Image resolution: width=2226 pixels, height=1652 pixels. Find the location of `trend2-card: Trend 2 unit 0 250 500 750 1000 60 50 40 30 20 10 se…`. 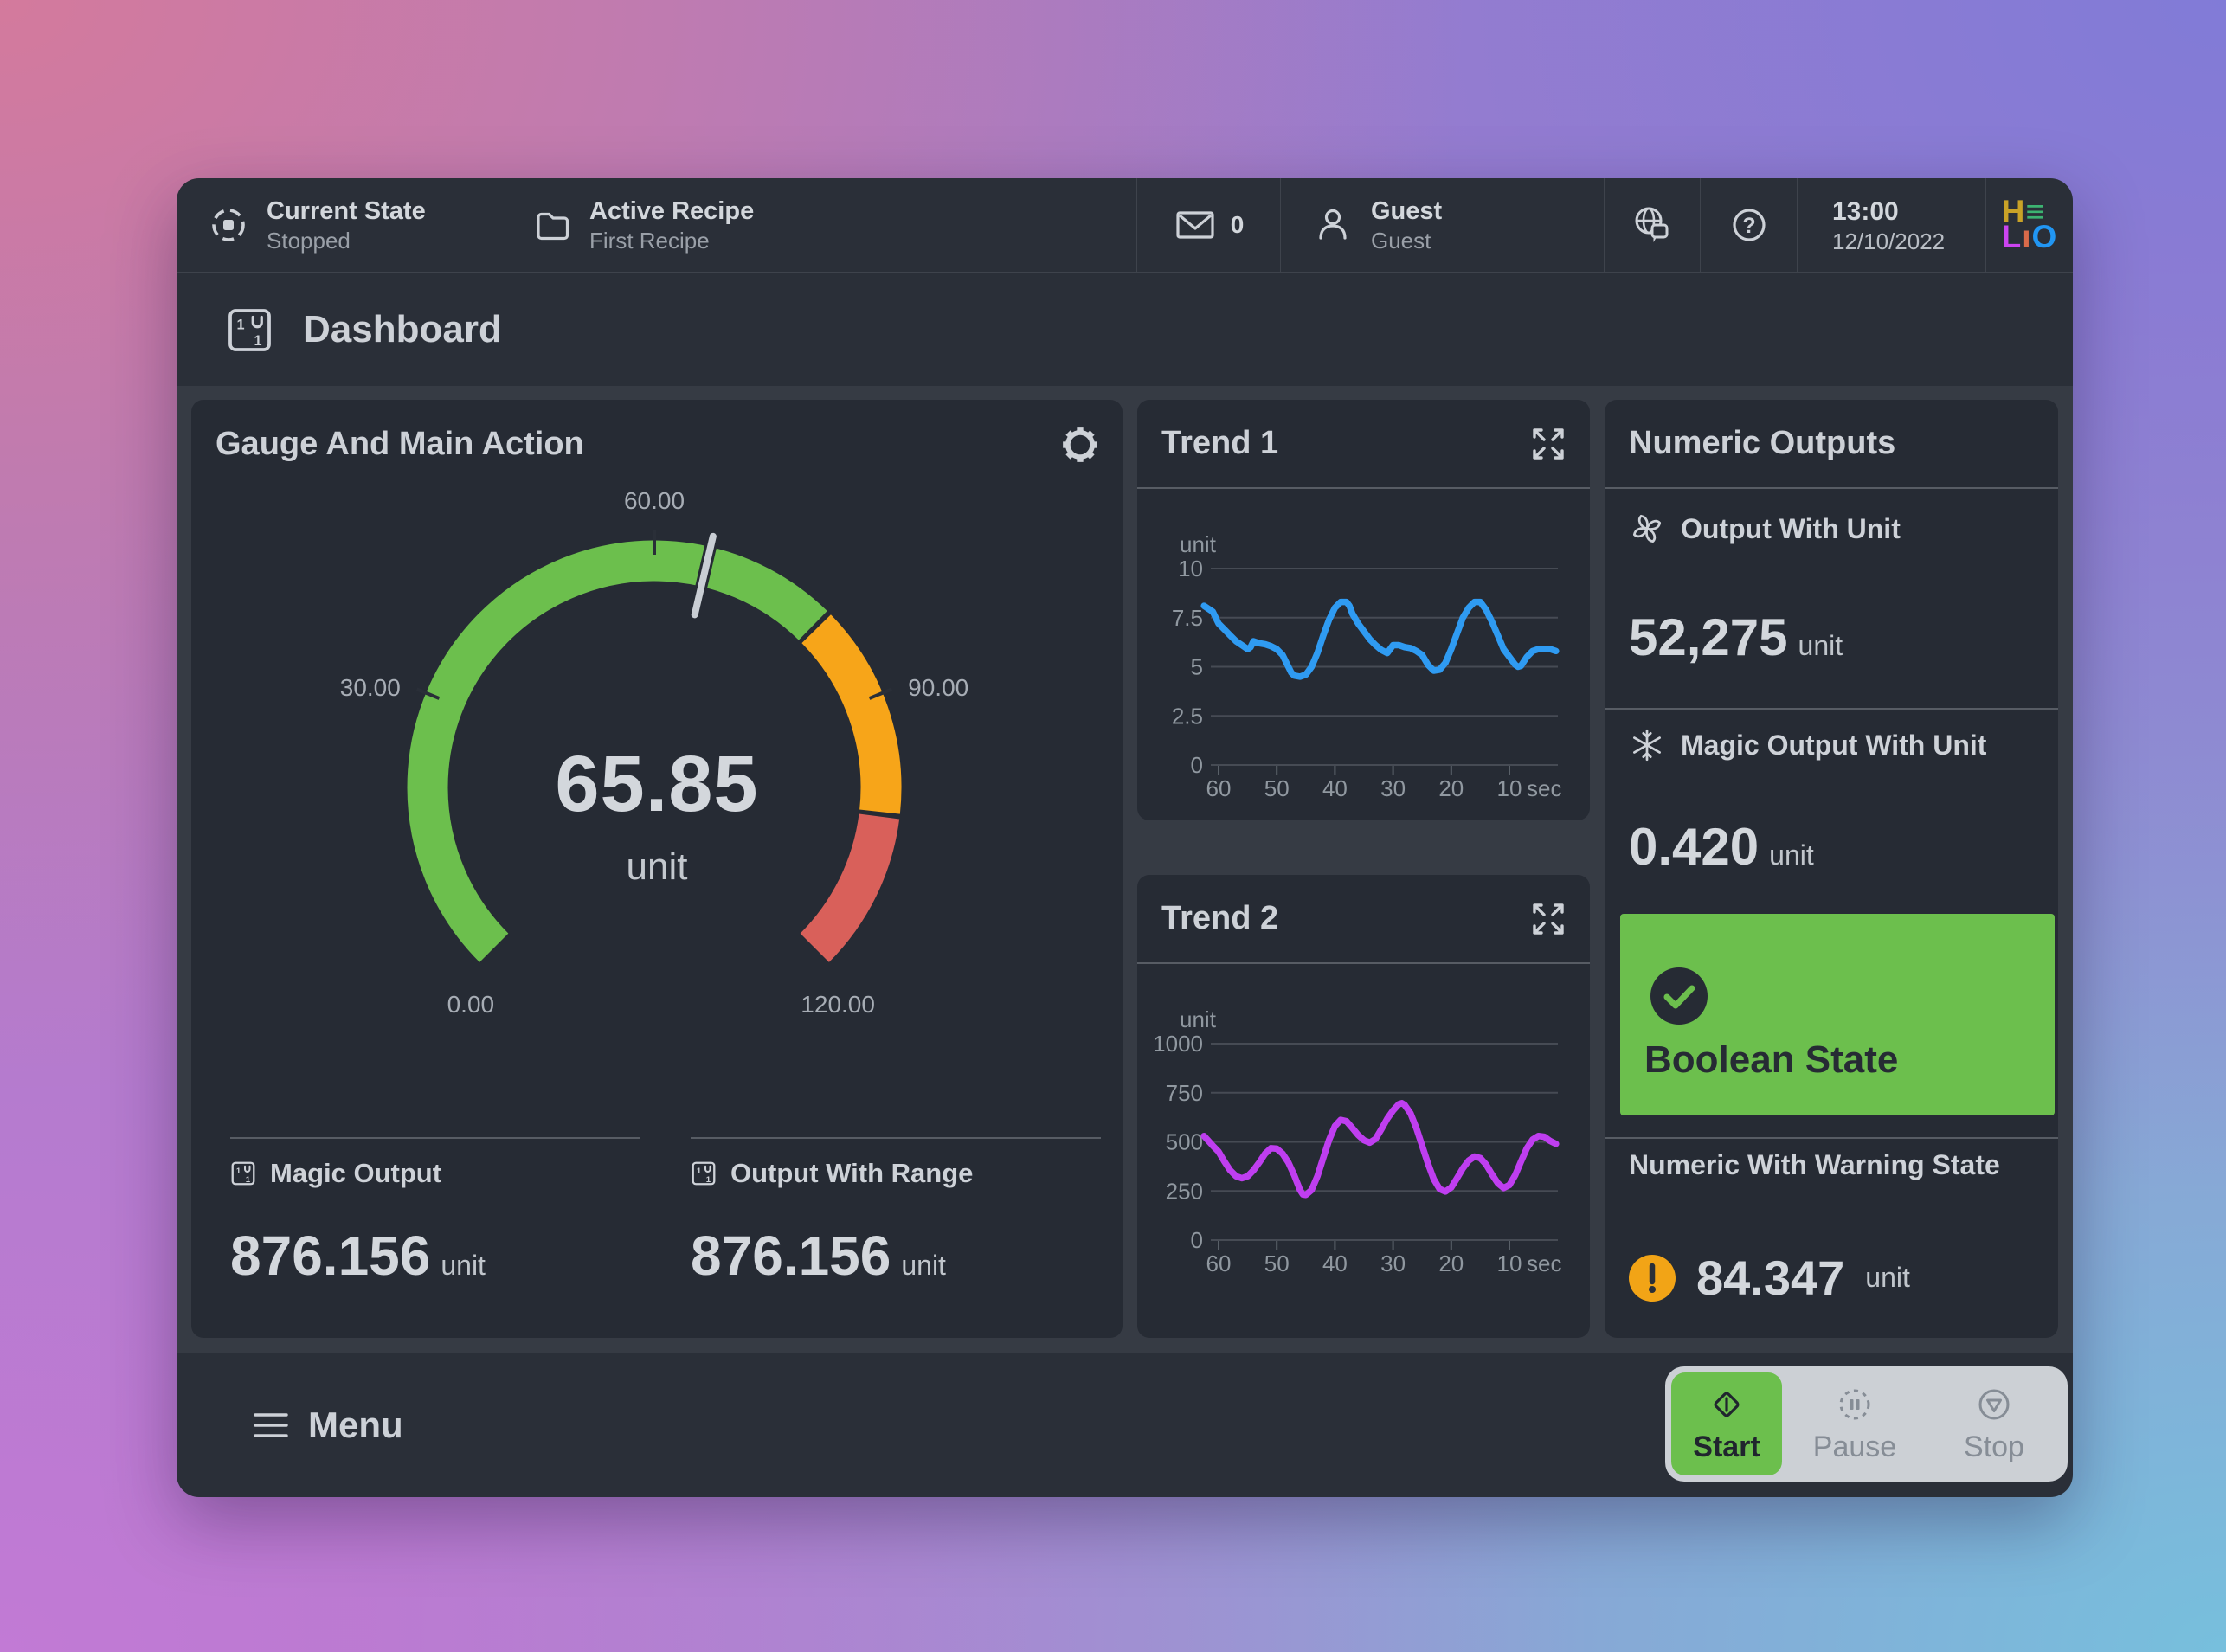

trend2-card: Trend 2 unit 0 250 500 750 1000 60 50 40 30 20 10 se… is located at coordinates (1363, 1106).